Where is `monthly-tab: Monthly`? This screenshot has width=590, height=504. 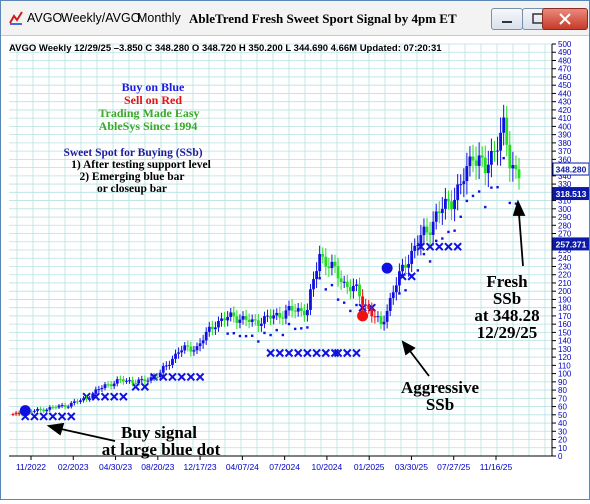 monthly-tab: Monthly is located at coordinates (159, 18).